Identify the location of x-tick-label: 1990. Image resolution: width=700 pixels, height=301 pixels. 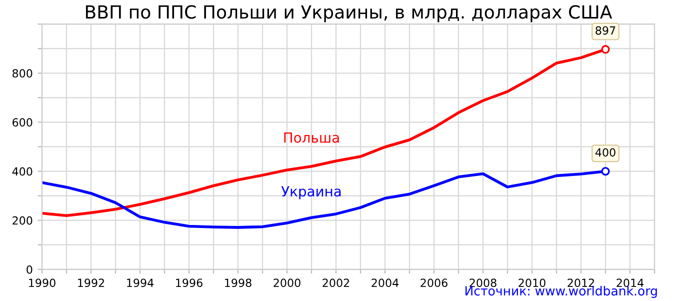
(42, 283).